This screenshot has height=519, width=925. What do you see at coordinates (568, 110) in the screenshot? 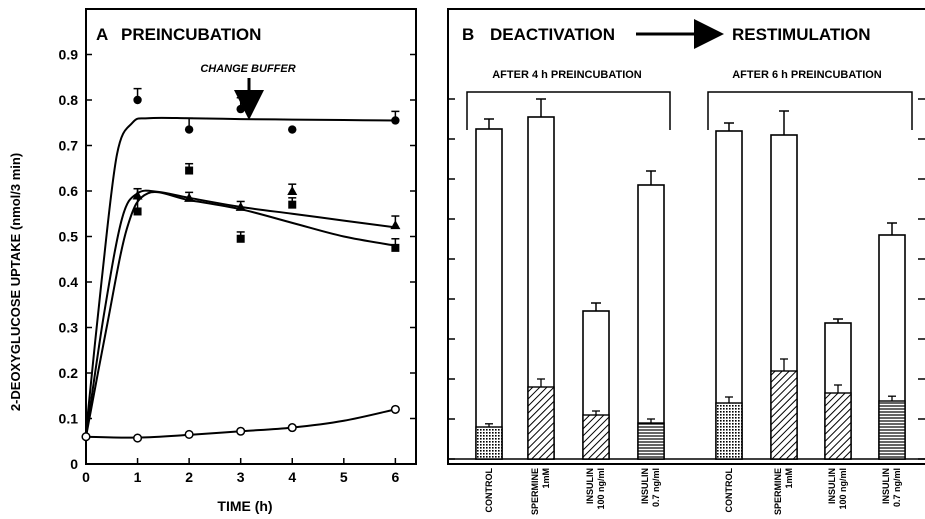
I see `group-1-bracket` at bounding box center [568, 110].